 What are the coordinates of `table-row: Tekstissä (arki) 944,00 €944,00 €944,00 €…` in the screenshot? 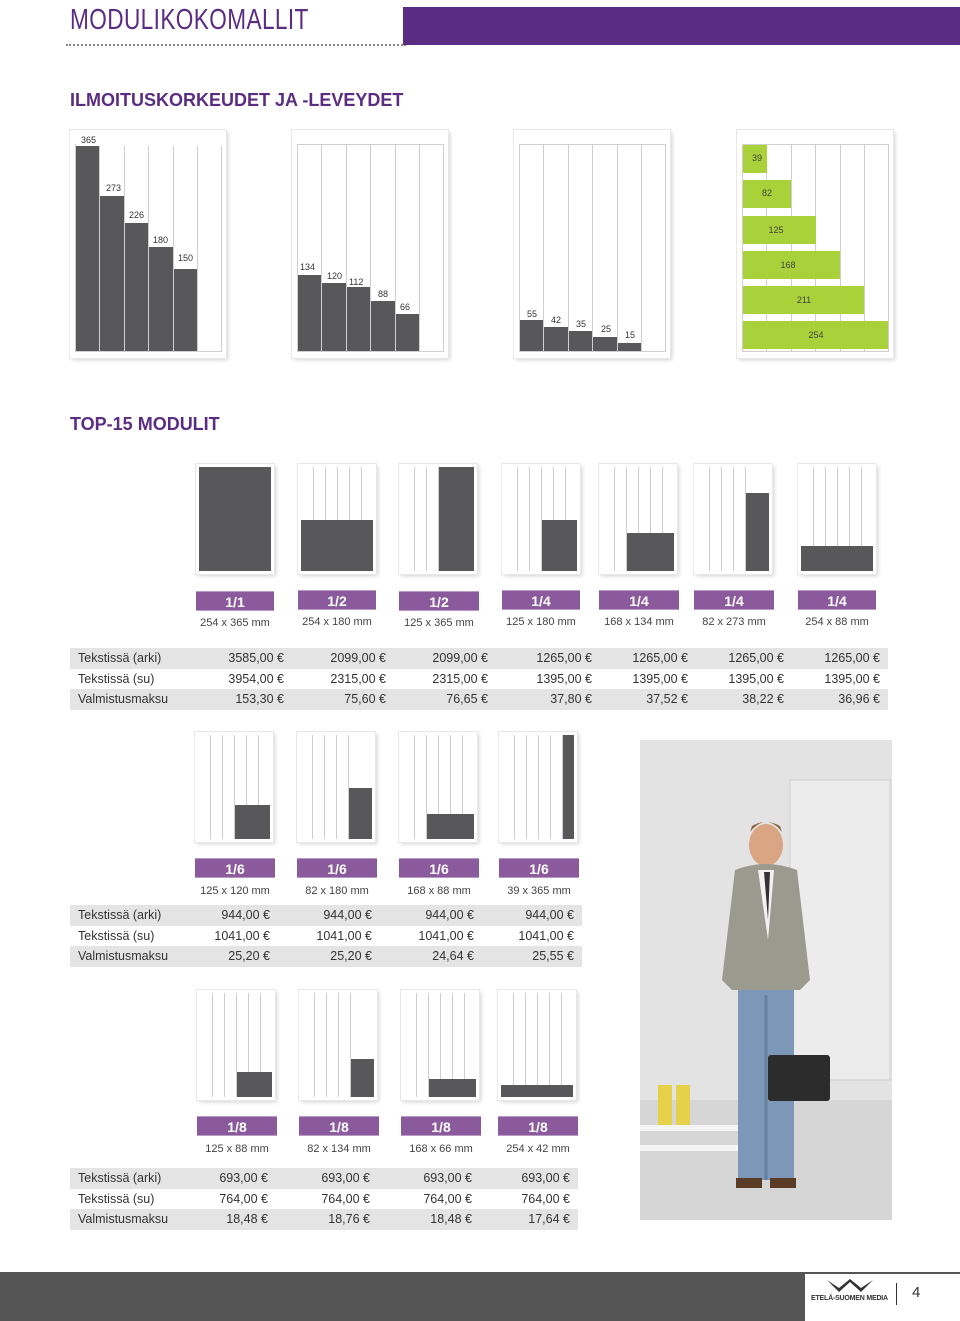 It's located at (326, 915).